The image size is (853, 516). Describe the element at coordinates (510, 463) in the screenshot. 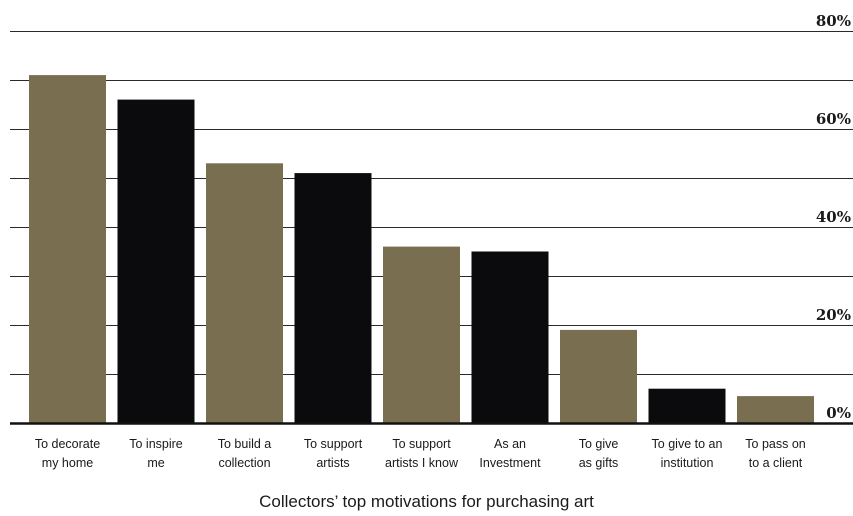

I see `category-label: Investment` at that location.